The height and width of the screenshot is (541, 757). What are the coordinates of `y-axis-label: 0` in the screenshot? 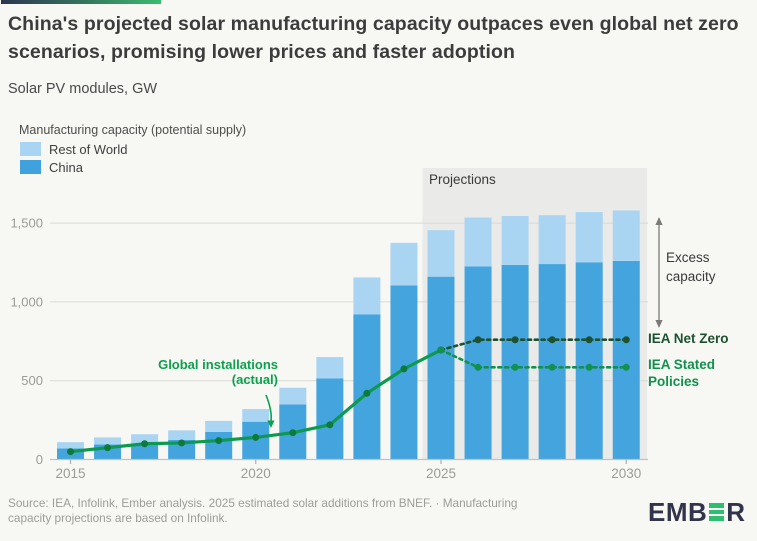 It's located at (39, 459).